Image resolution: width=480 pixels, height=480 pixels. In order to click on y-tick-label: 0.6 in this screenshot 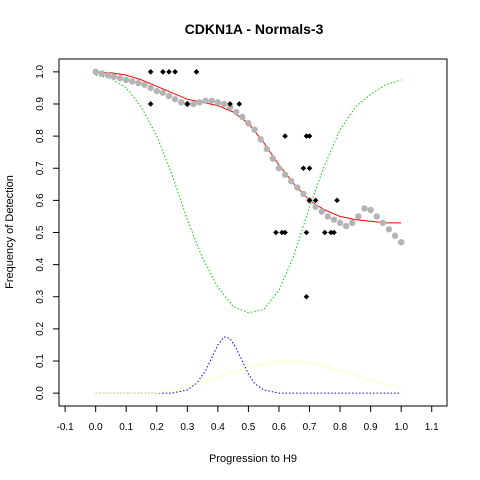, I will do `click(40, 200)`.